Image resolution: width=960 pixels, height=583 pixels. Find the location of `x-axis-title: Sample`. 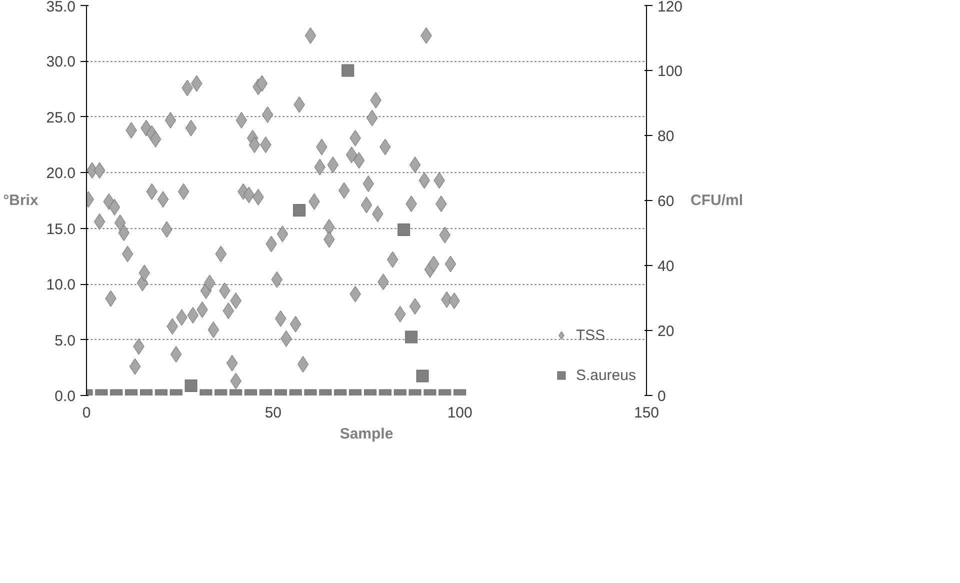

x-axis-title: Sample is located at coordinates (367, 434).